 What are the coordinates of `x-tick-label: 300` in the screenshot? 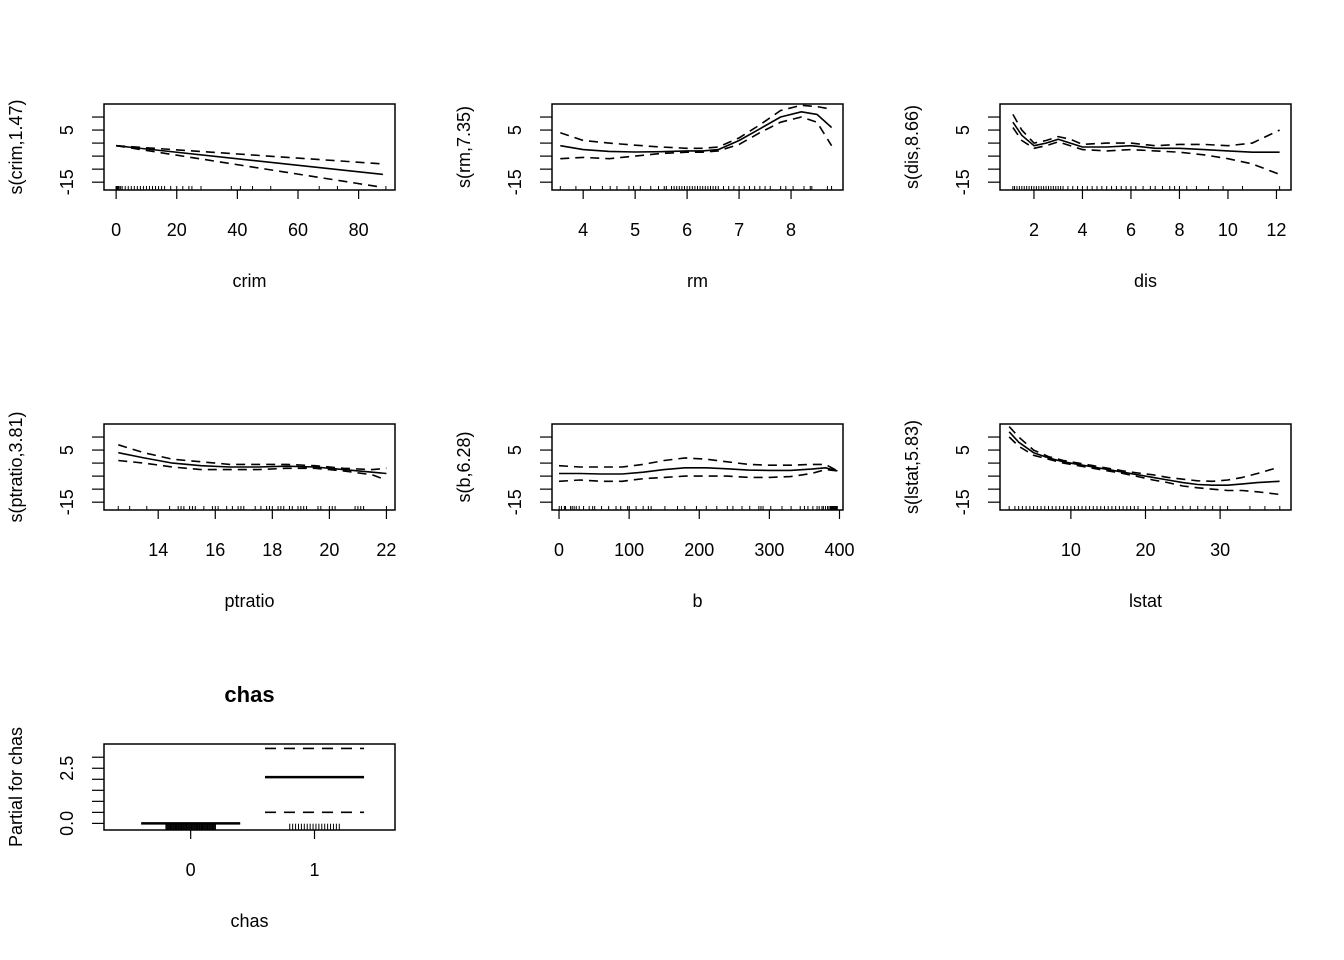 It's located at (769, 550).